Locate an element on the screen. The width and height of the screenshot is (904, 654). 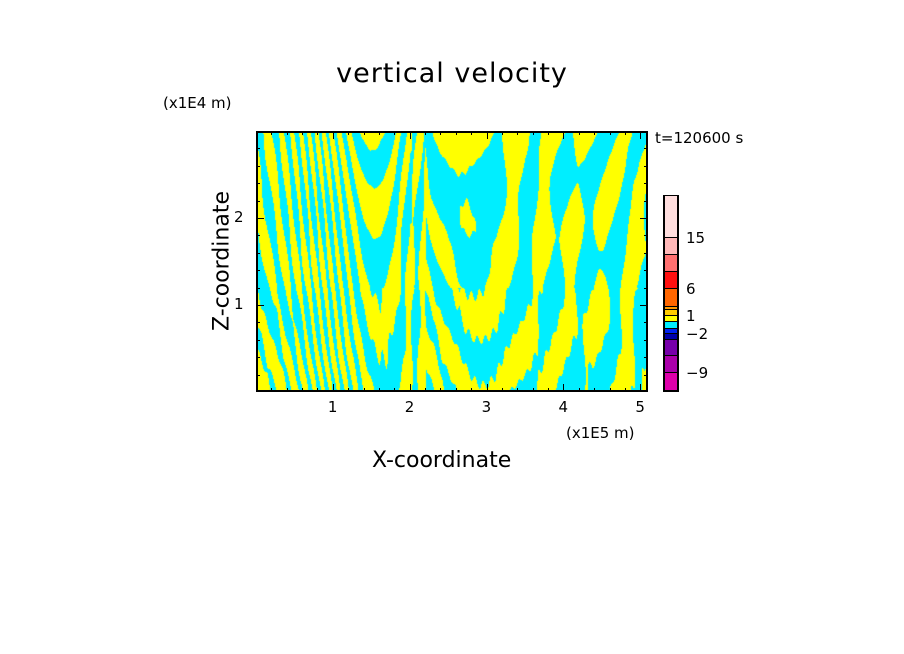
y-tick-label: 2 is located at coordinates (239, 217).